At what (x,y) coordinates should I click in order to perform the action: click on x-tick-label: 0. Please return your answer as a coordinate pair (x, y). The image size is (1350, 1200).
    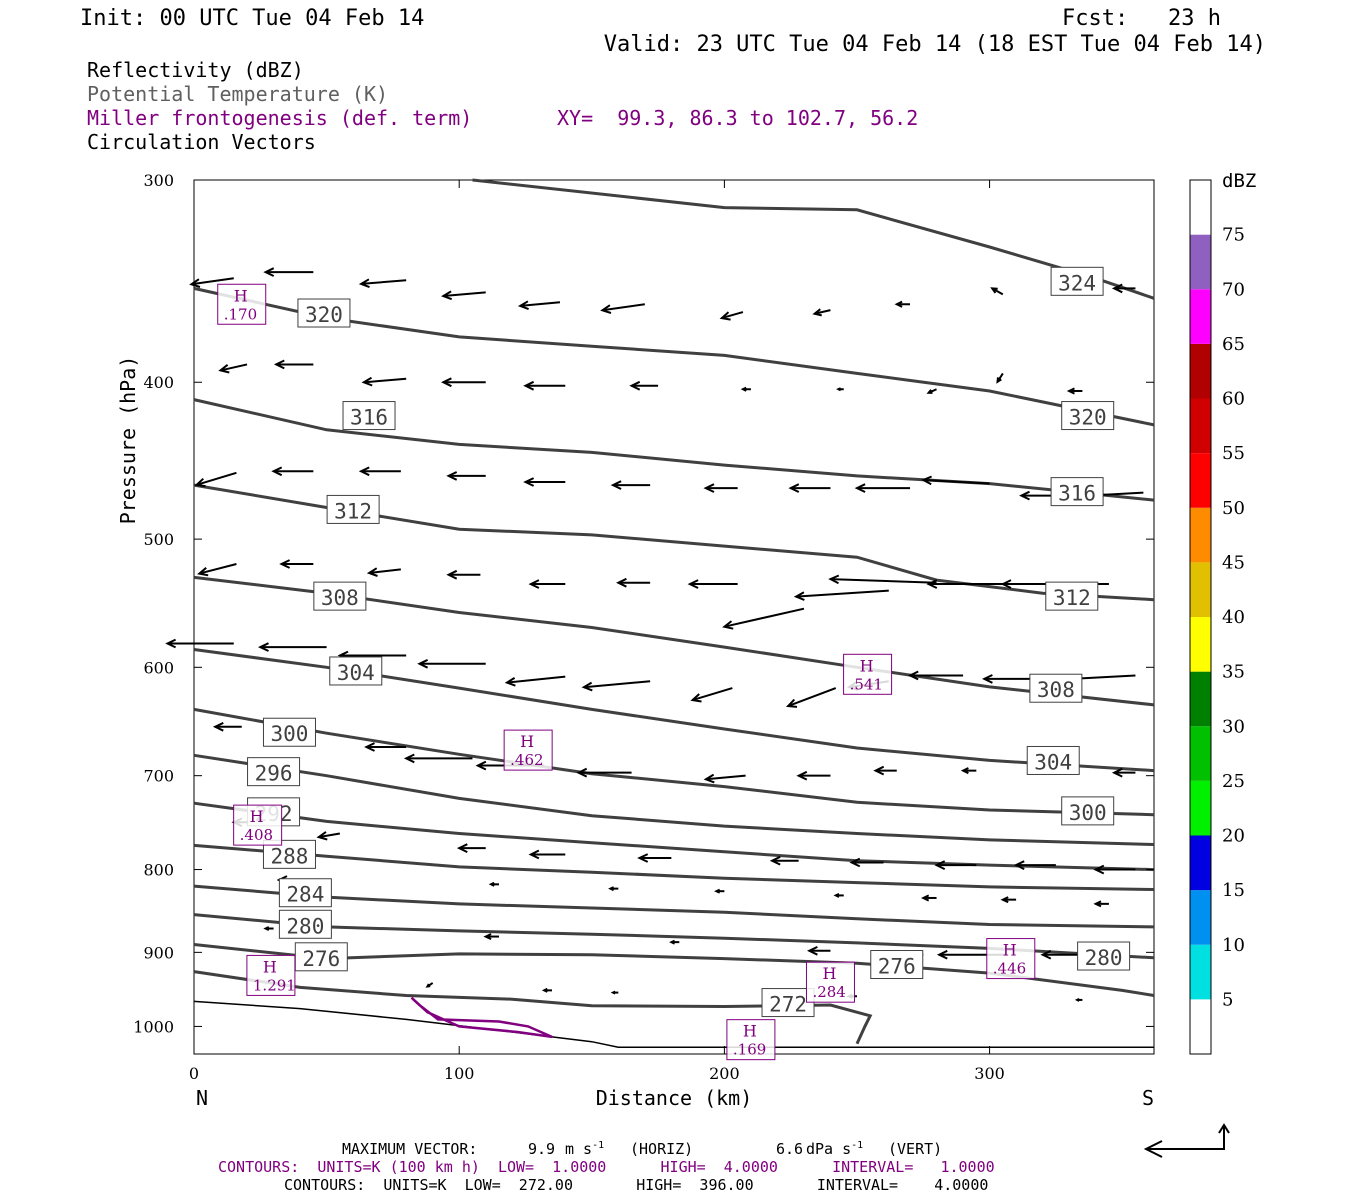
    Looking at the image, I should click on (194, 1073).